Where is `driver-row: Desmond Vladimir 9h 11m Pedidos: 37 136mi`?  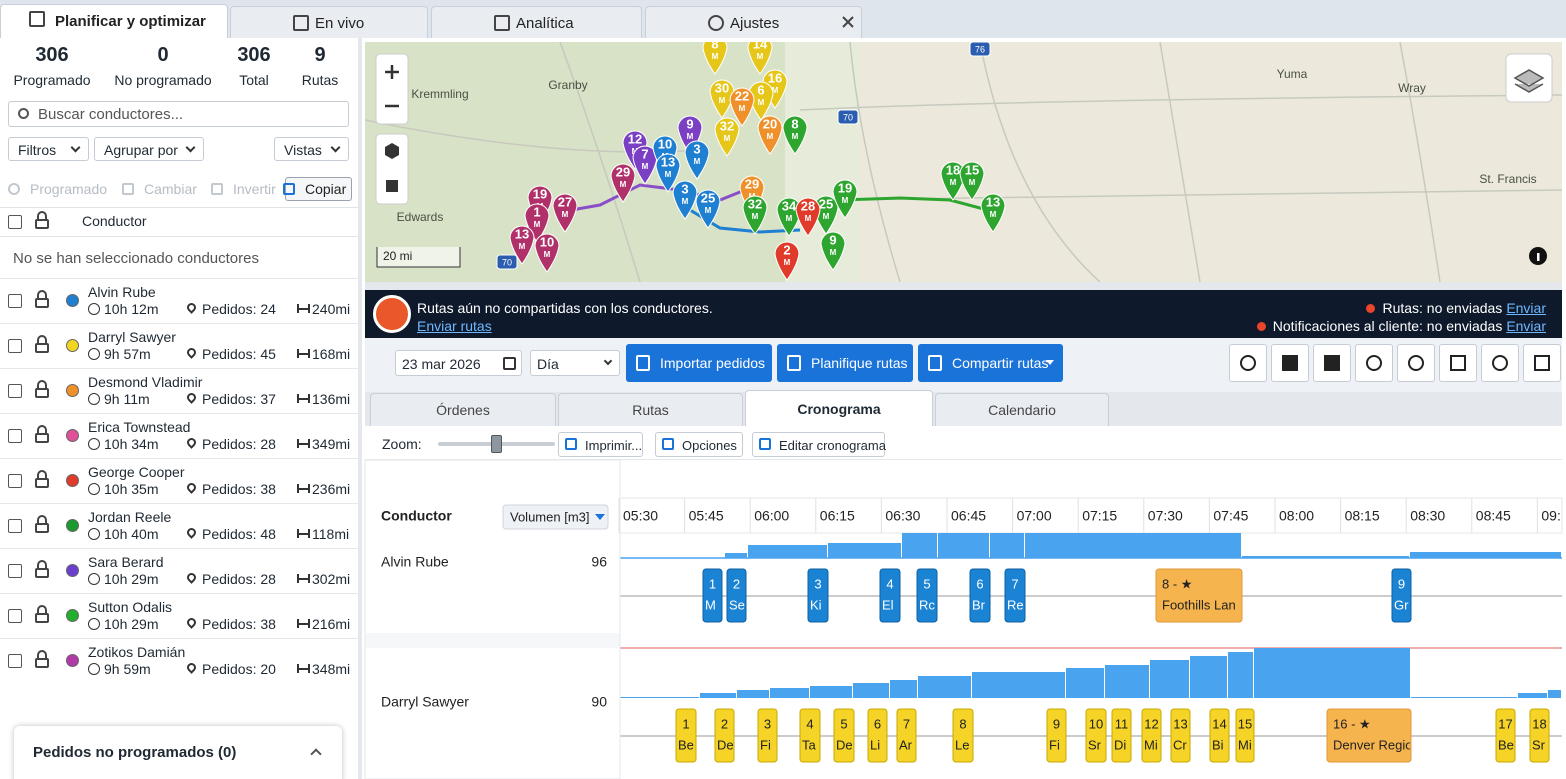
driver-row: Desmond Vladimir 9h 11m Pedidos: 37 136mi is located at coordinates (179, 390).